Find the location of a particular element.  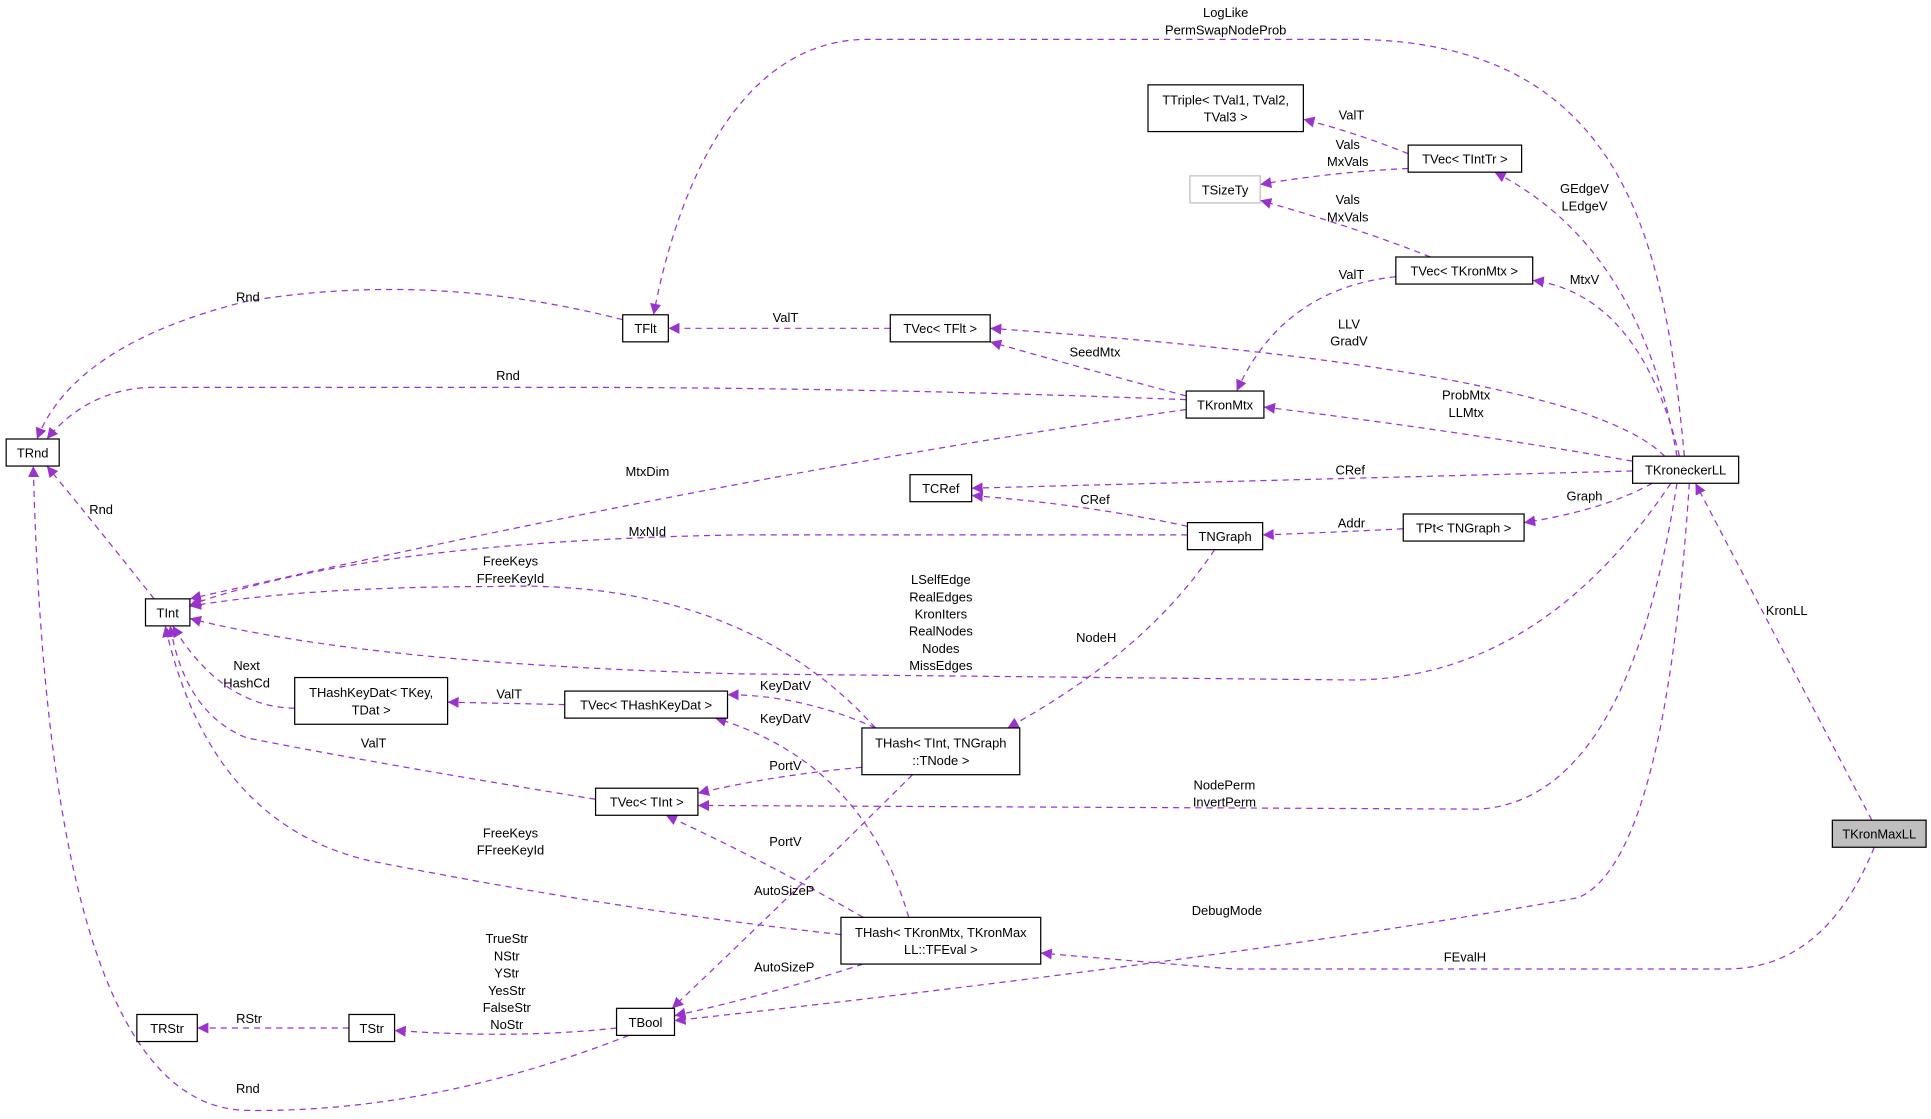

node-label: TVec< TKronMtx > is located at coordinates (1465, 270).